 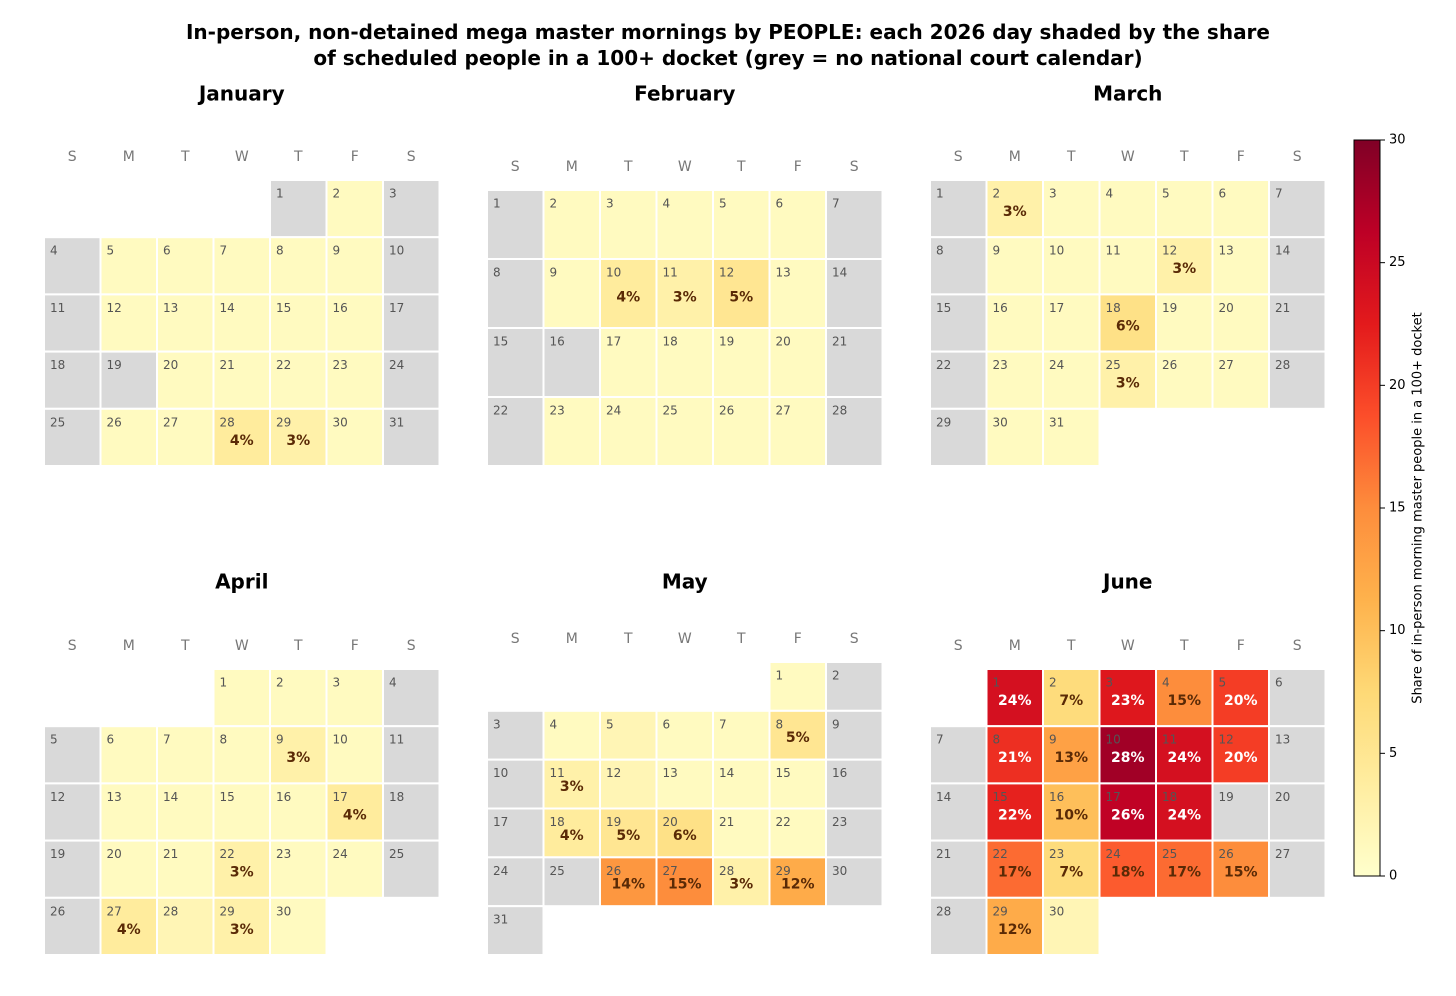 I want to click on day-number: 11, so click(x=670, y=273).